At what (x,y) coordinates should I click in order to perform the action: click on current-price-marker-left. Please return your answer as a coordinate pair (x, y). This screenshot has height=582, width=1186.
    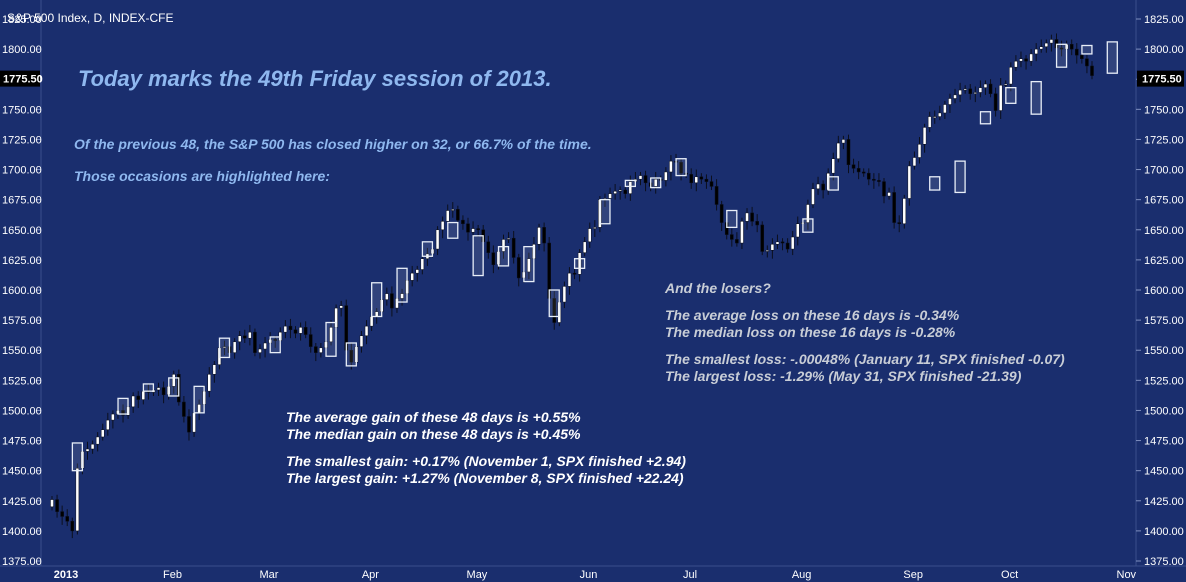
    Looking at the image, I should click on (20, 78).